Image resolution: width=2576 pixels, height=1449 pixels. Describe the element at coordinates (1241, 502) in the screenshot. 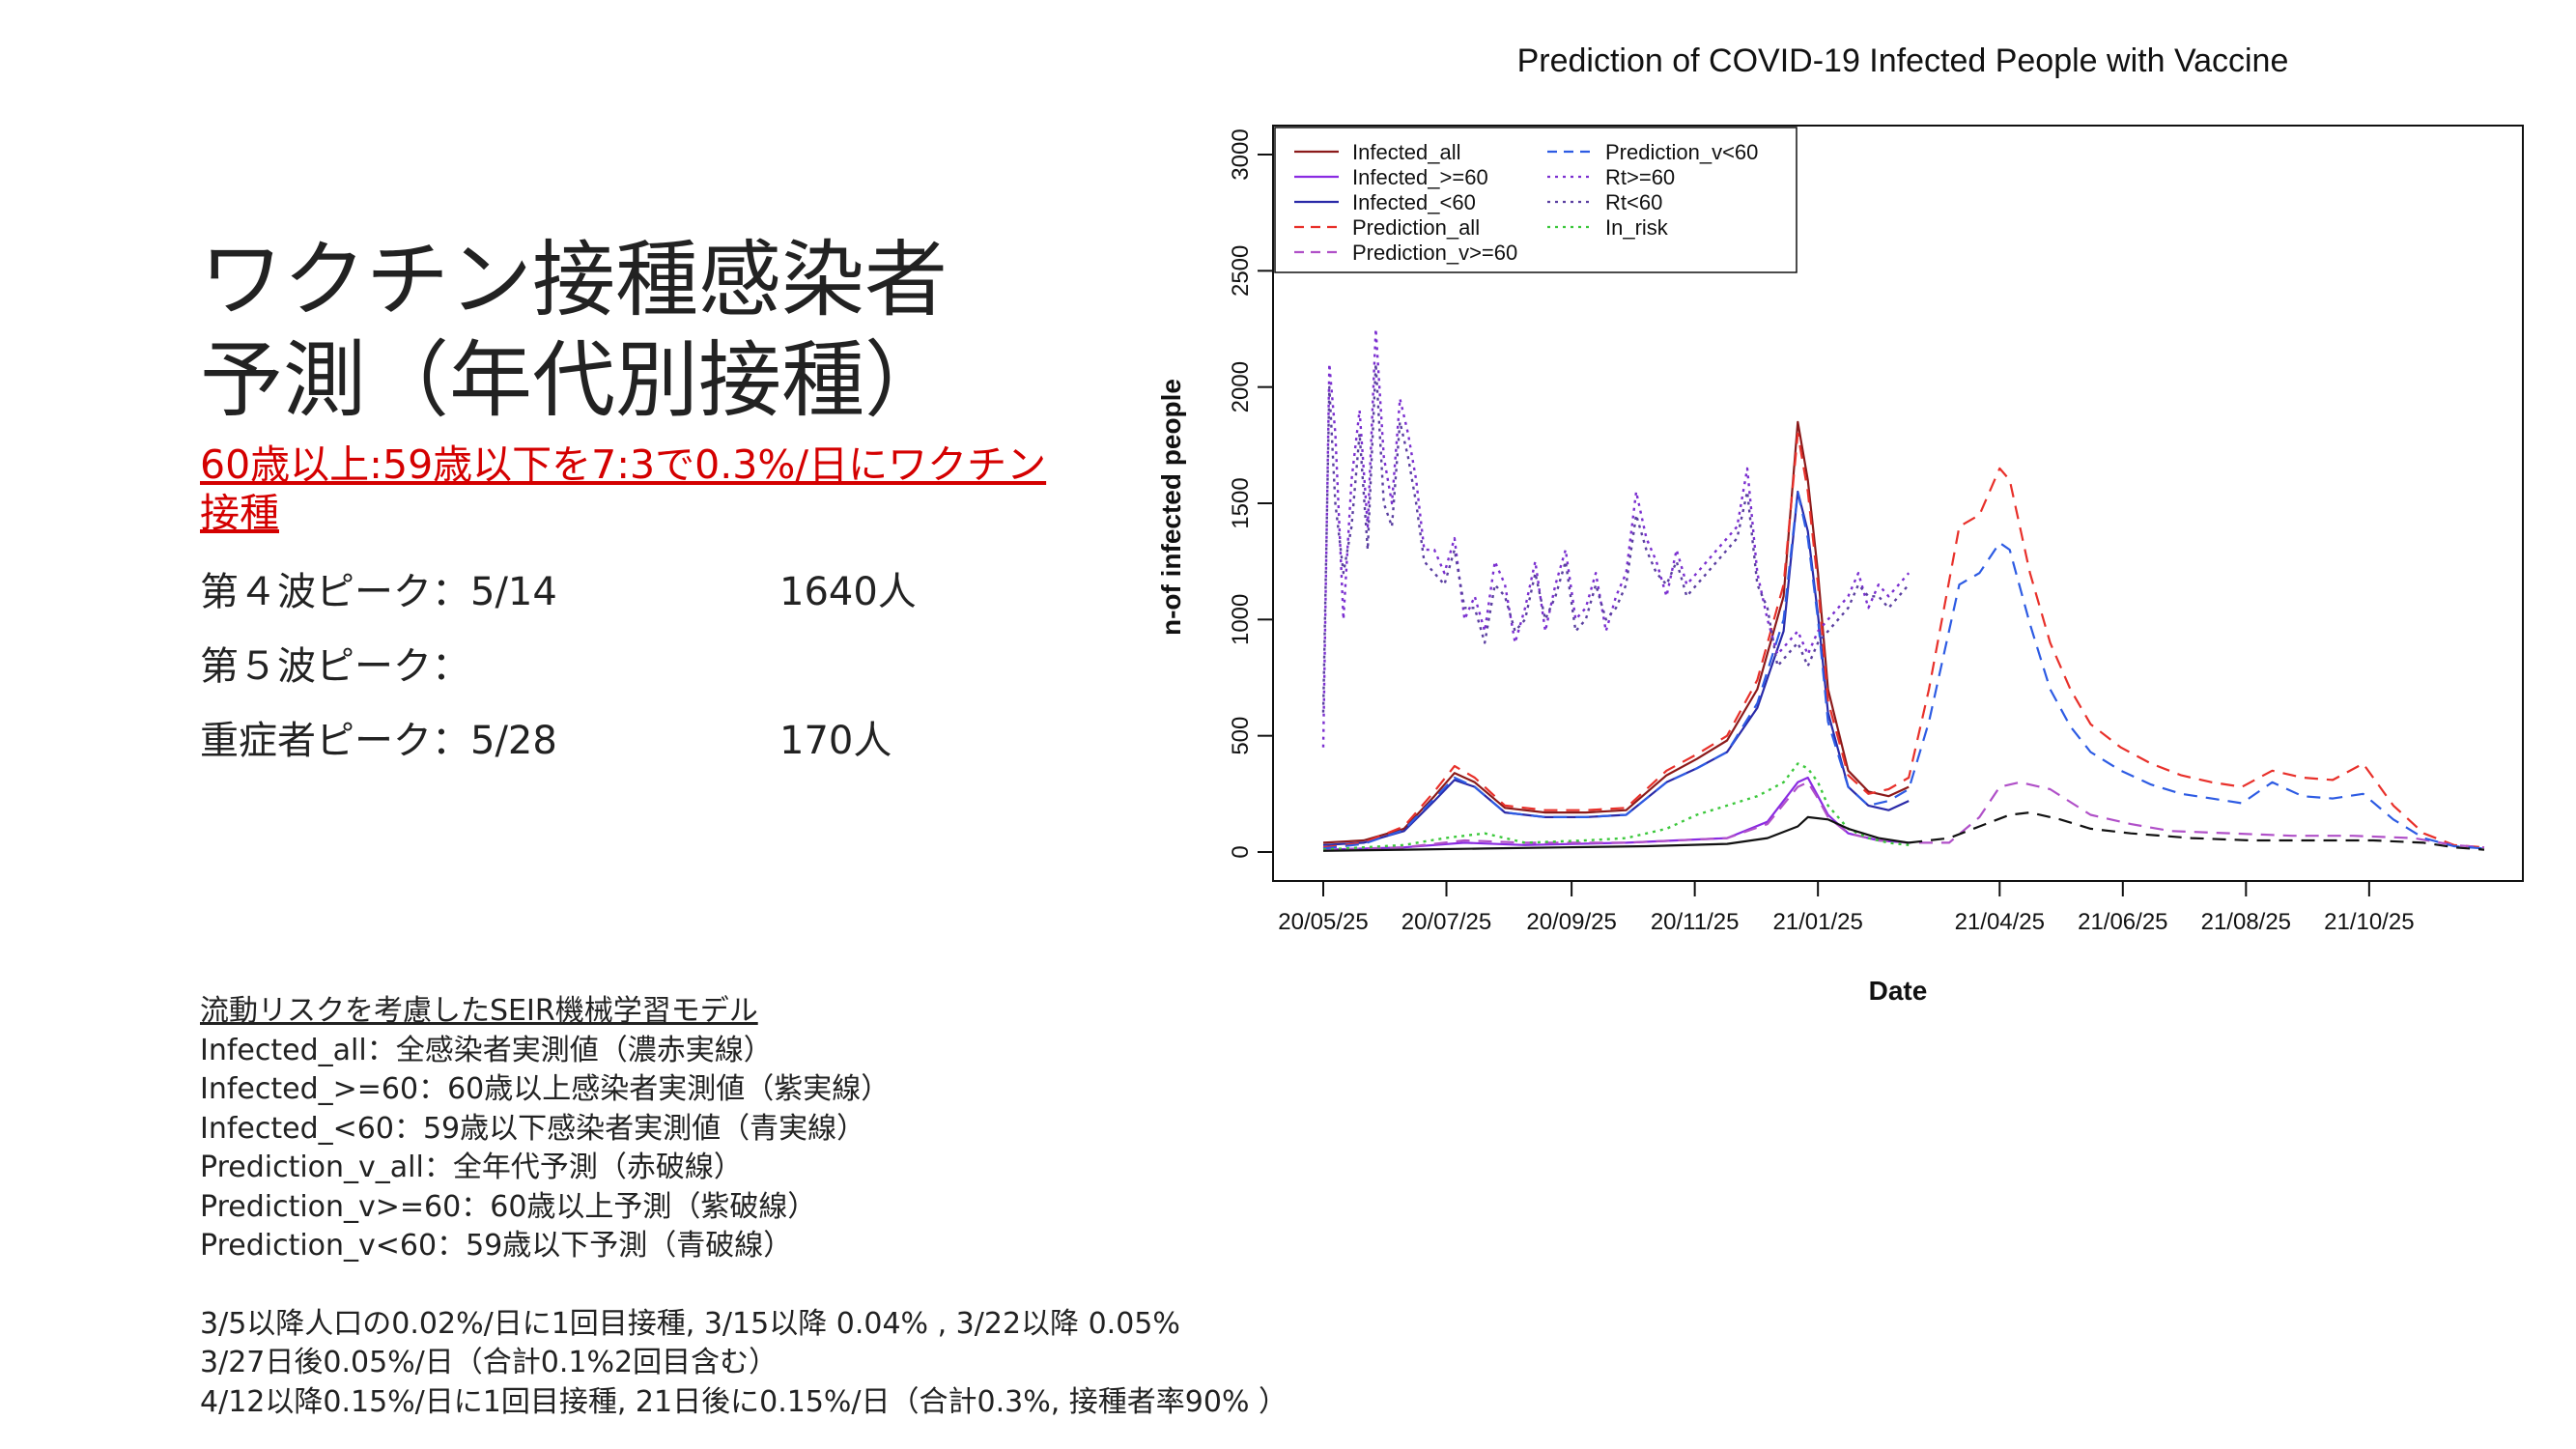

I see `y-tick-label: 1500` at that location.